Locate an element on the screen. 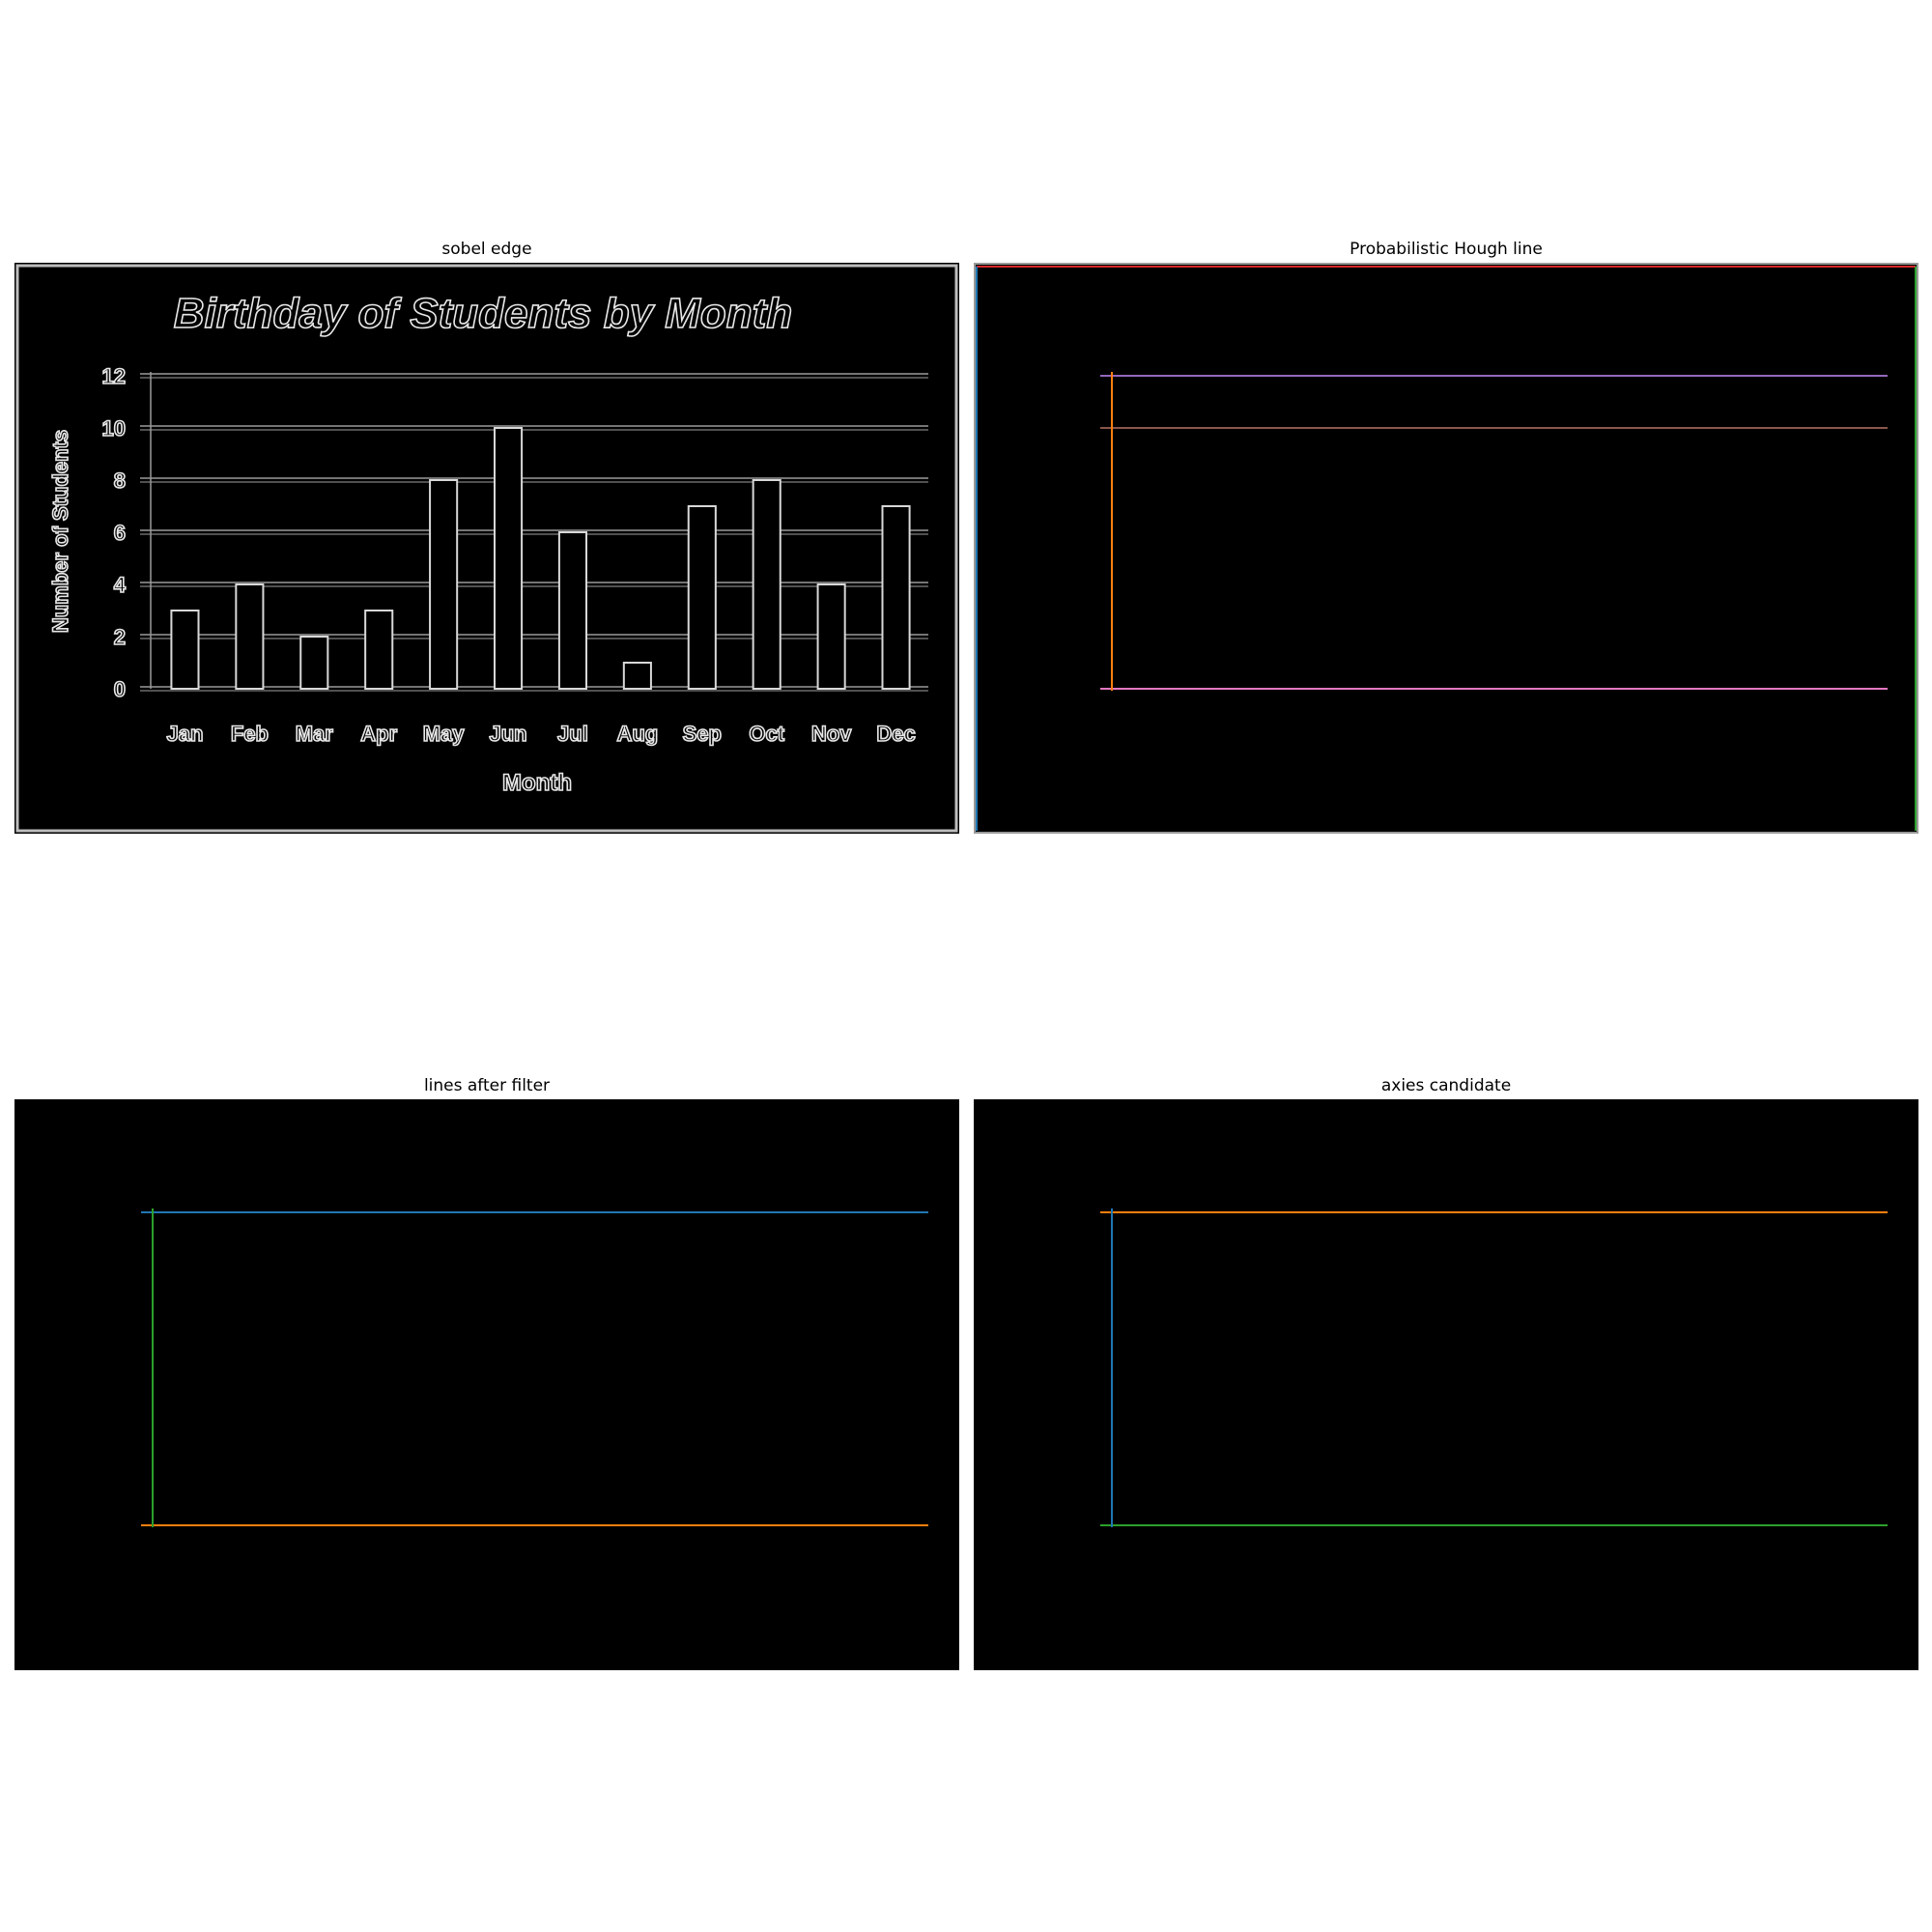 The image size is (1932, 1932). y-tick-label: 6 is located at coordinates (120, 533).